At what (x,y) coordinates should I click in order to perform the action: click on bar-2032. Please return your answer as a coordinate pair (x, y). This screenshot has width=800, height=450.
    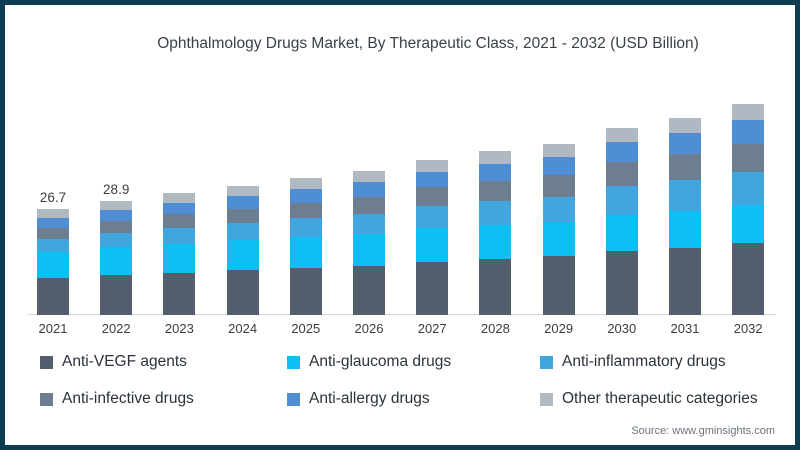
    Looking at the image, I should click on (748, 209).